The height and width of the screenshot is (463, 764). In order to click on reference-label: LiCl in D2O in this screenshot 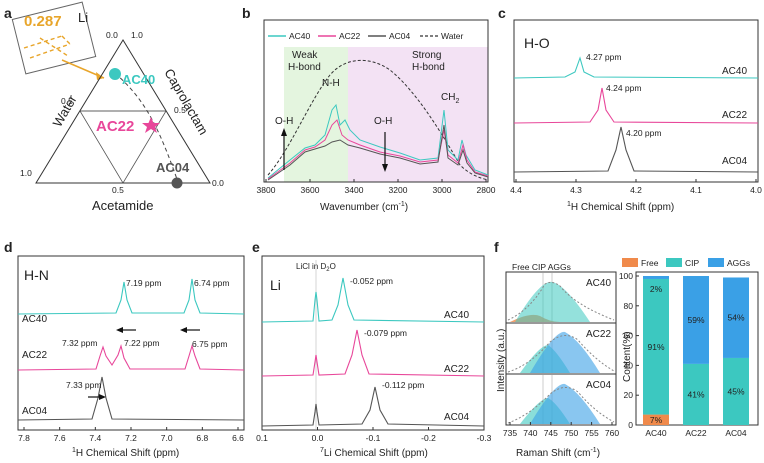, I will do `click(316, 267)`.